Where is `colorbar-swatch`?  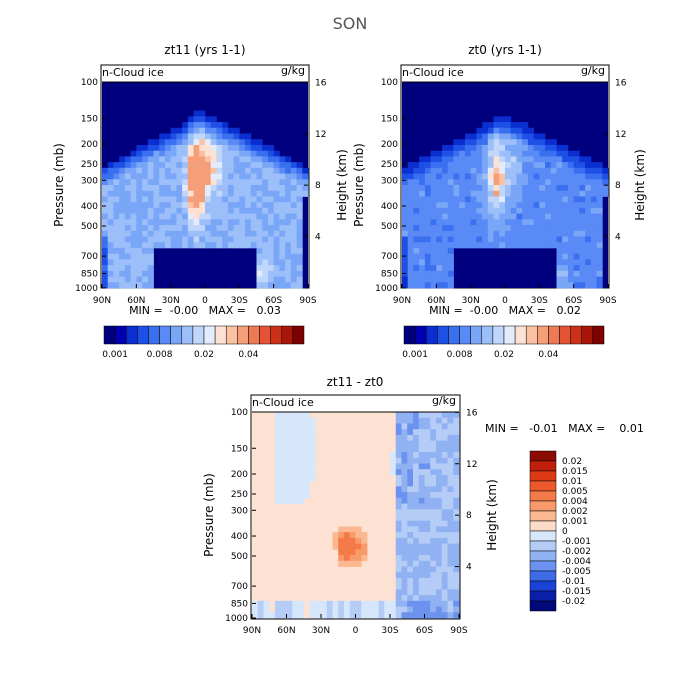
colorbar-swatch is located at coordinates (154, 335).